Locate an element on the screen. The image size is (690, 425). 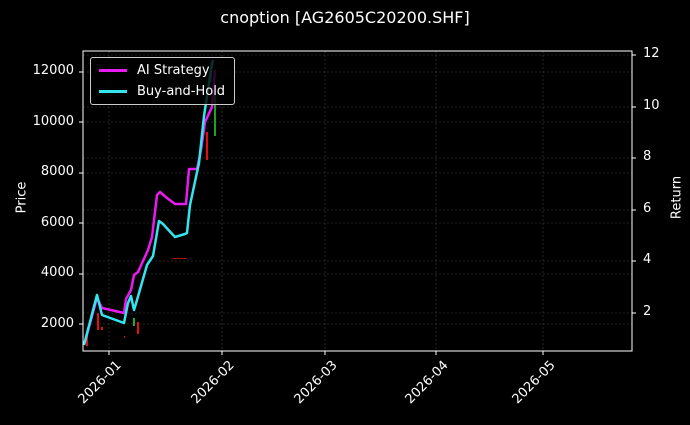
y-left-tick: 2000 is located at coordinates (57, 323).